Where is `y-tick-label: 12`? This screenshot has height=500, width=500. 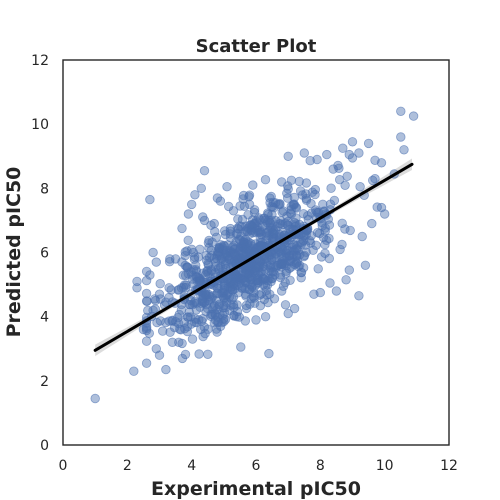
y-tick-label: 12 is located at coordinates (40, 61).